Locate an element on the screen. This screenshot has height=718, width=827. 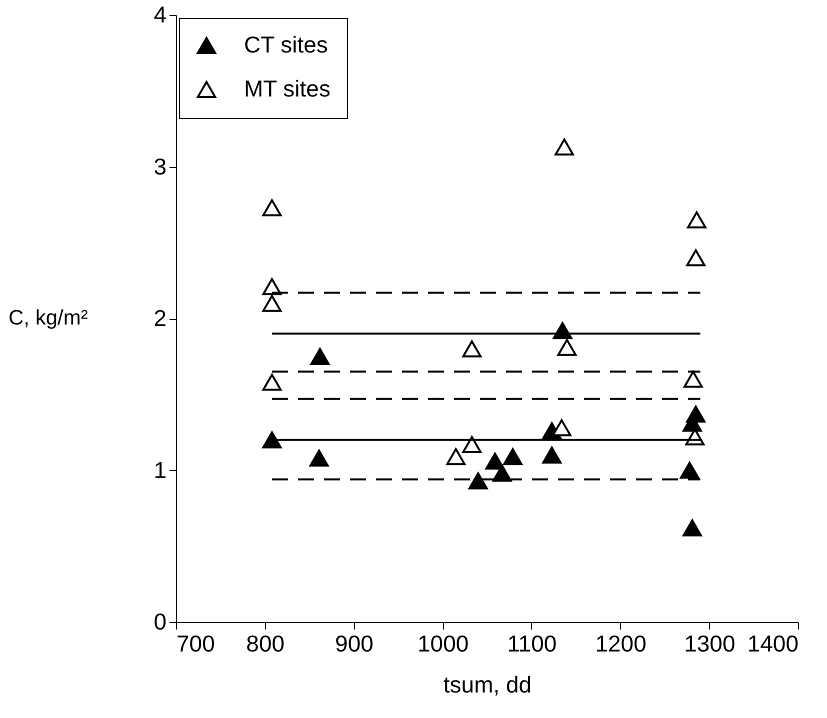
legend-label: CT sites is located at coordinates (286, 45).